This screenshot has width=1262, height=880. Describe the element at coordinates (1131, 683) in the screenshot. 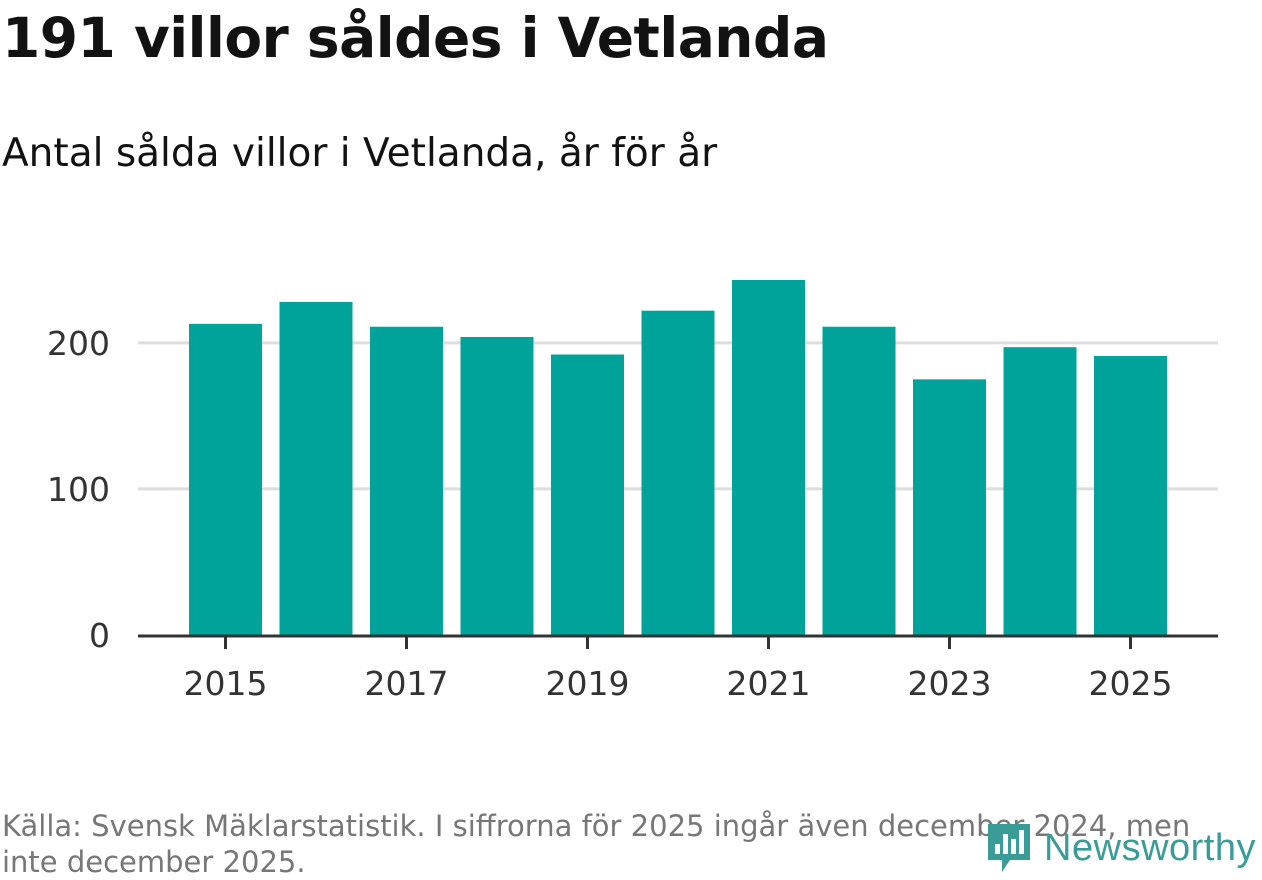

I see `x-tick-label: 2025` at that location.